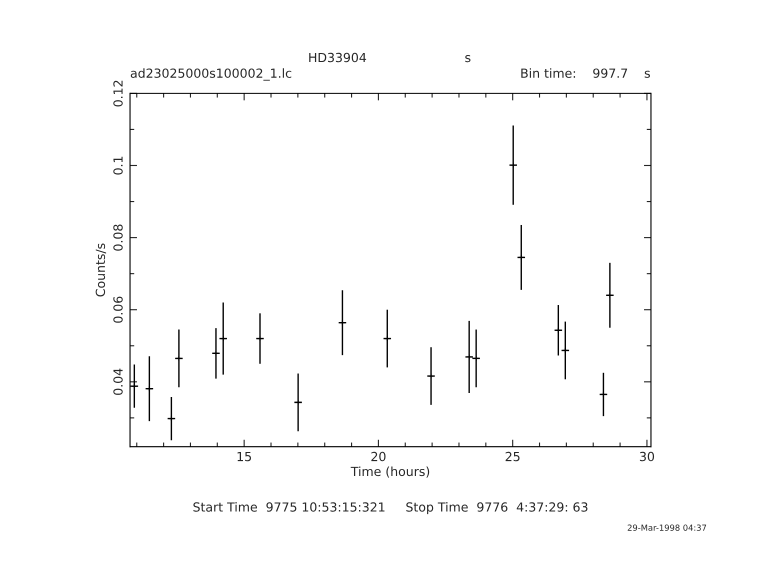 This screenshot has height=580, width=781. I want to click on y-axis-title: Counts/s, so click(101, 270).